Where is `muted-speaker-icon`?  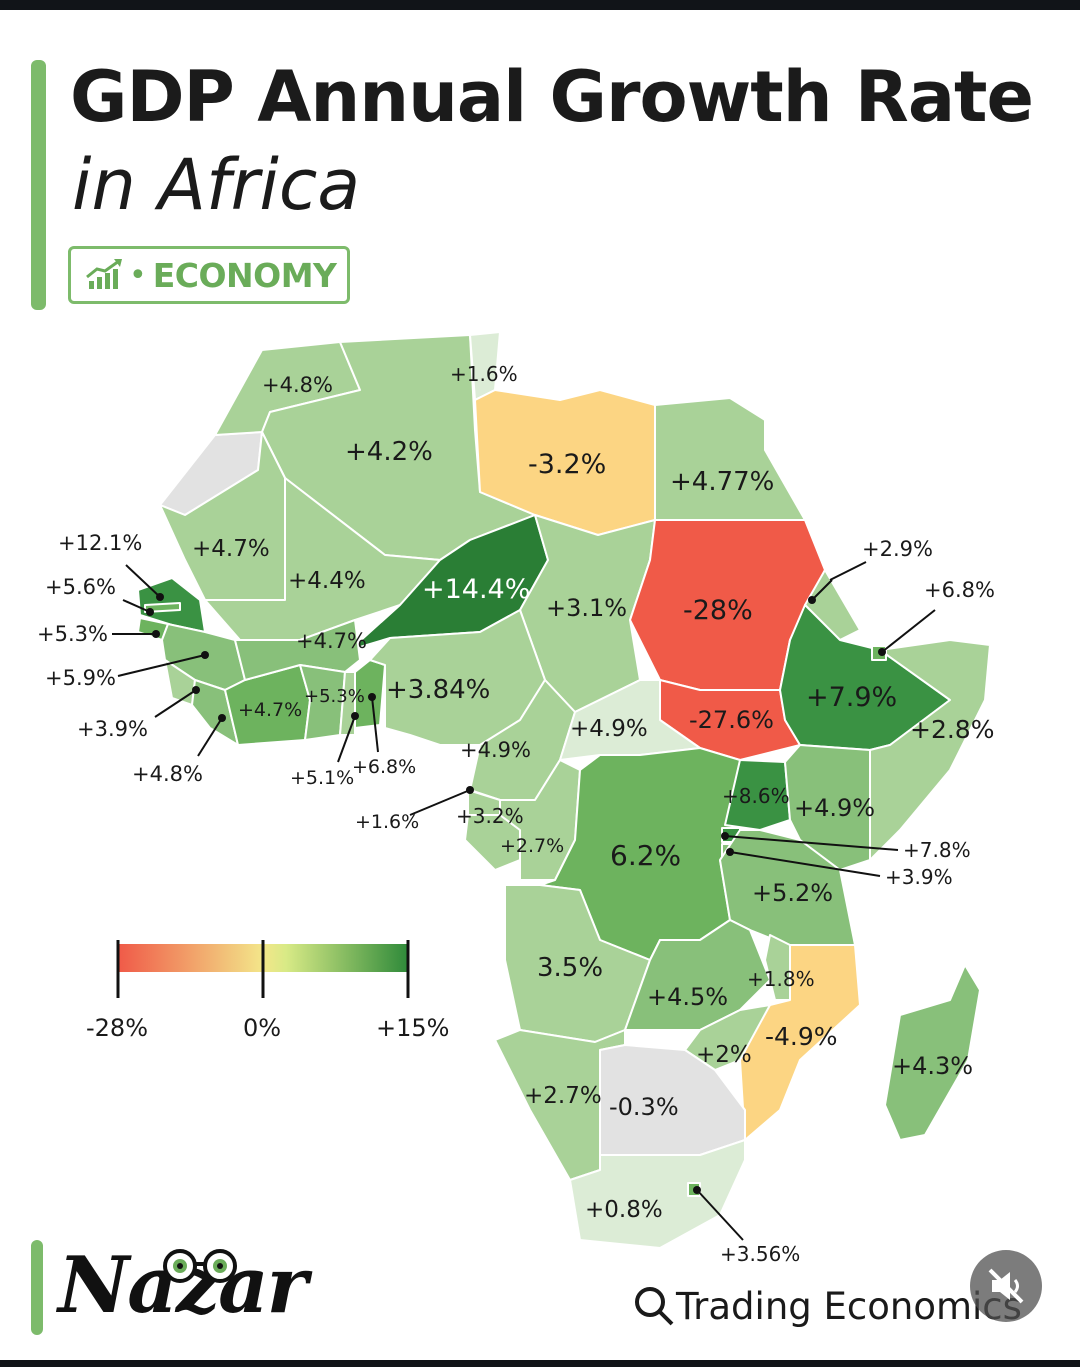
muted-speaker-icon is located at coordinates (1006, 1286).